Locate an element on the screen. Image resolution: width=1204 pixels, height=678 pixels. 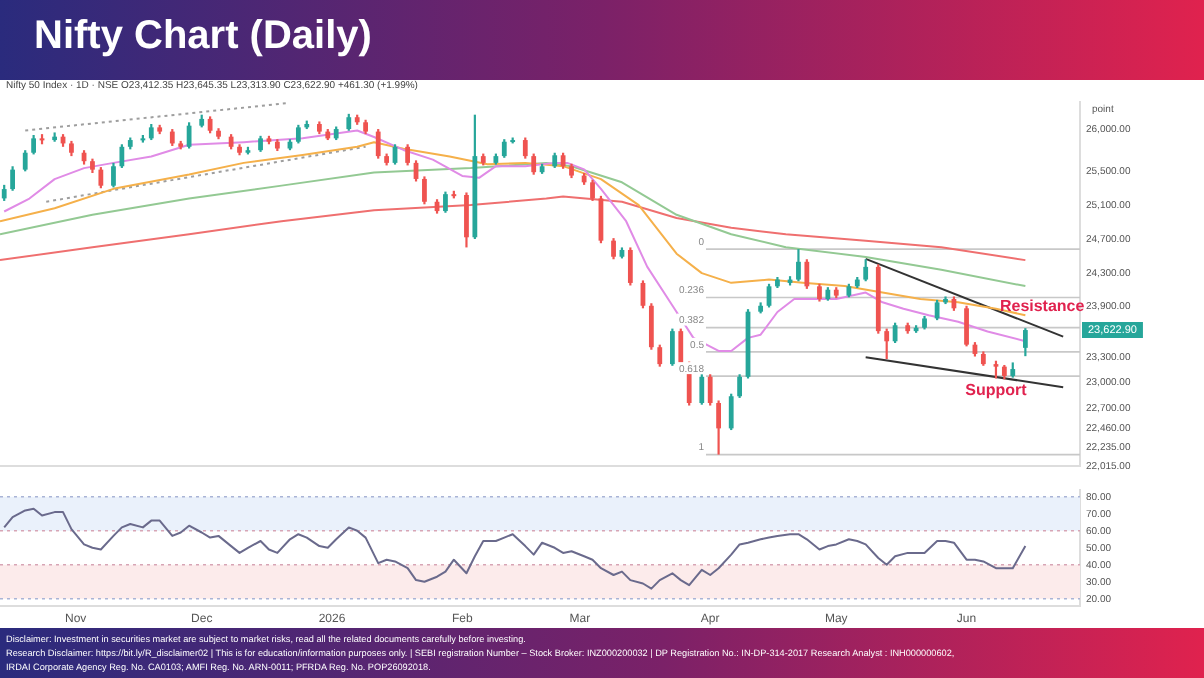
annotation: Support is located at coordinates (996, 390).